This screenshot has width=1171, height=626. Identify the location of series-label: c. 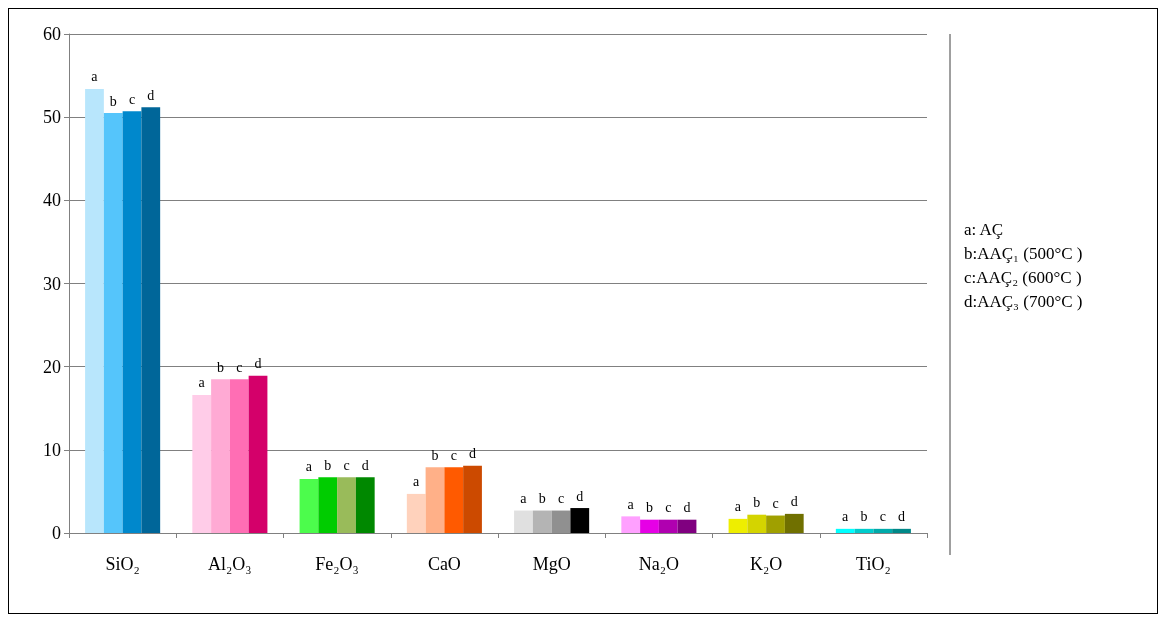
(775, 504).